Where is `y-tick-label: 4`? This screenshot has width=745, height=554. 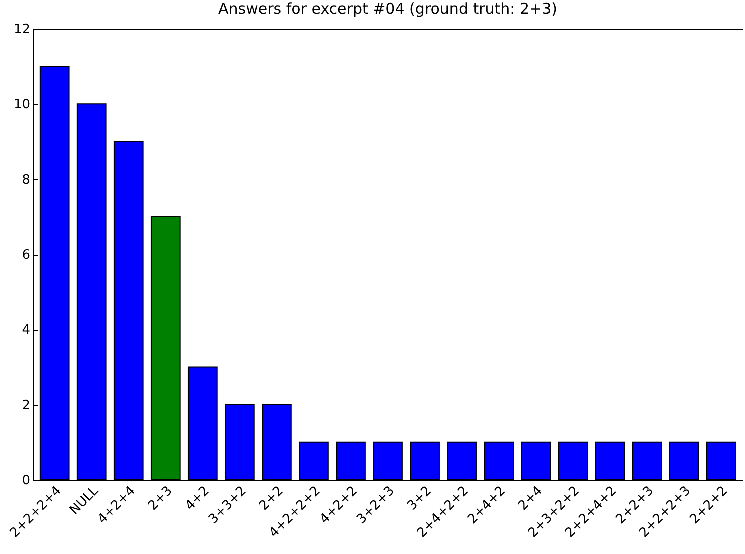 y-tick-label: 4 is located at coordinates (26, 330).